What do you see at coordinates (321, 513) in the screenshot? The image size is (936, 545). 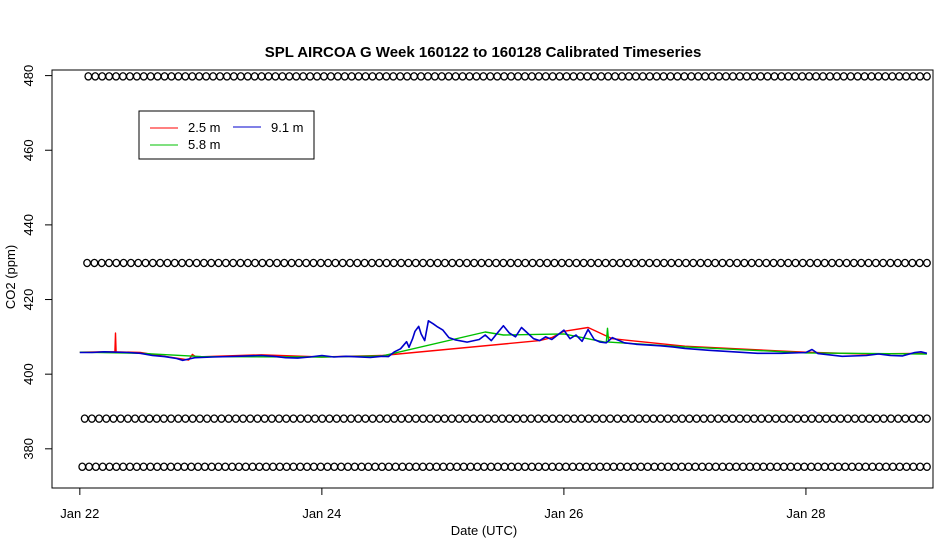 I see `x-tick-label: Jan 24` at bounding box center [321, 513].